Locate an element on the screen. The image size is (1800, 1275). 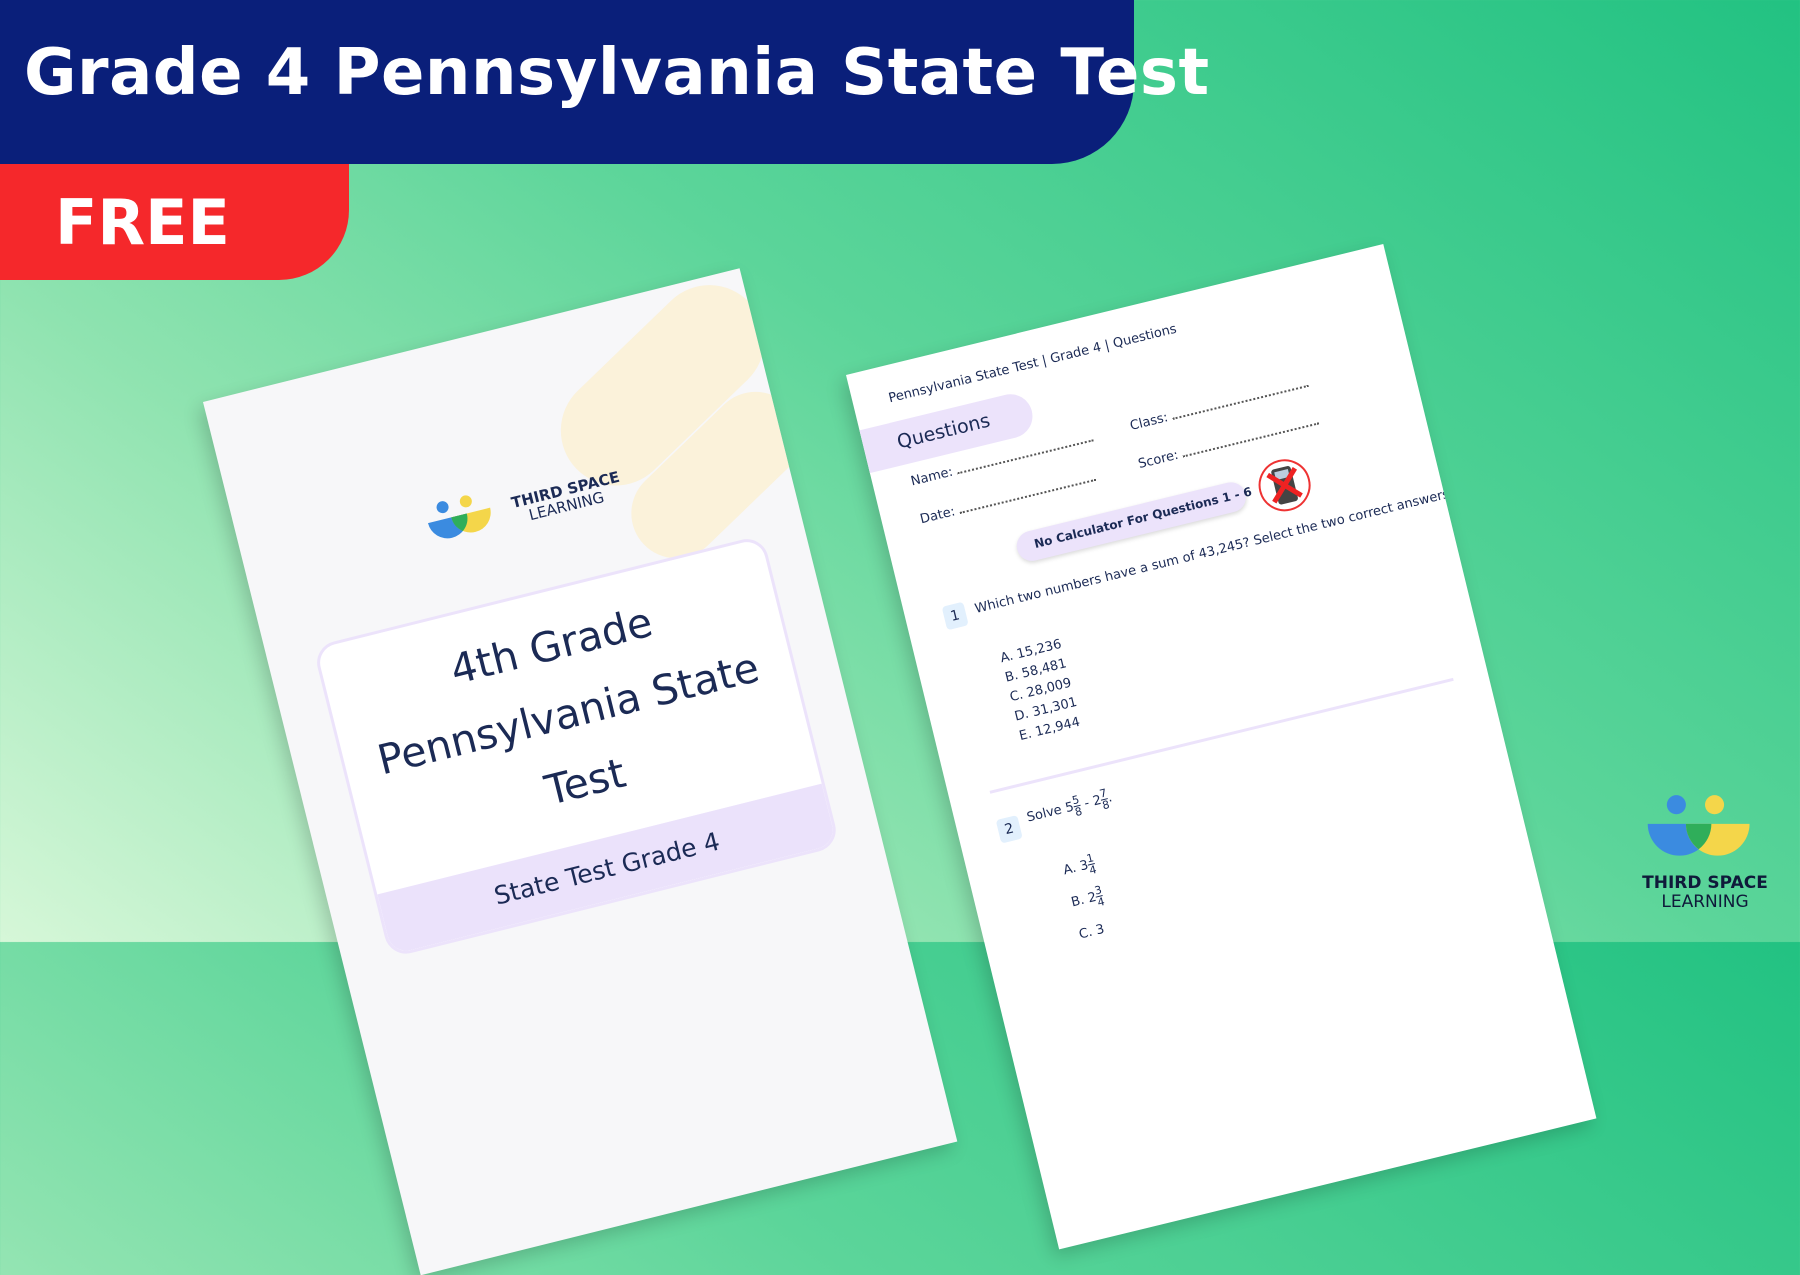
brand-line2: LEARNING is located at coordinates (1705, 902).